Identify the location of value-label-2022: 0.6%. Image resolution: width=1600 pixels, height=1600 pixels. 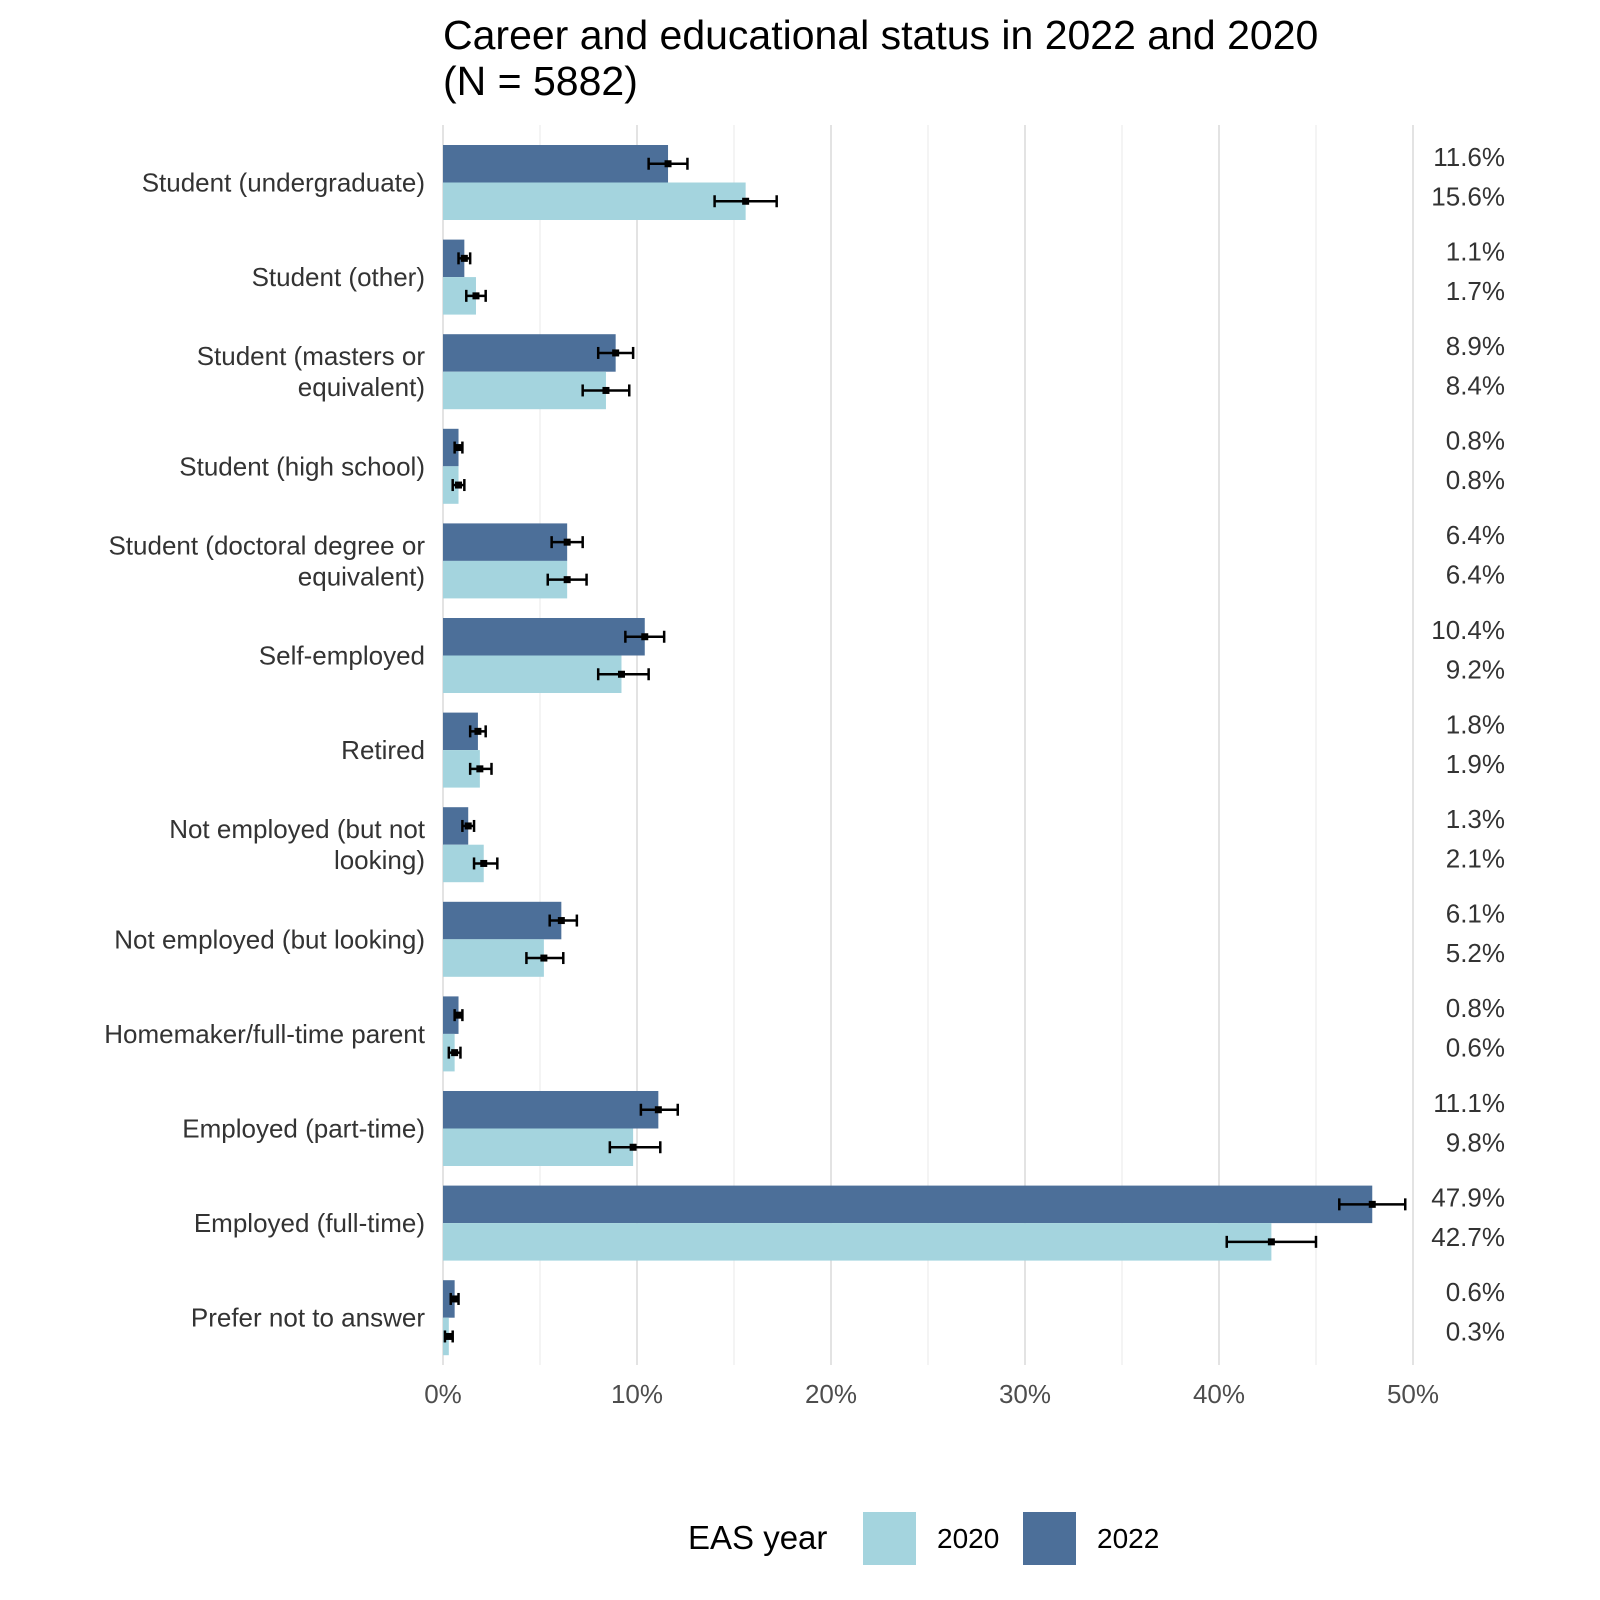
(1475, 1292).